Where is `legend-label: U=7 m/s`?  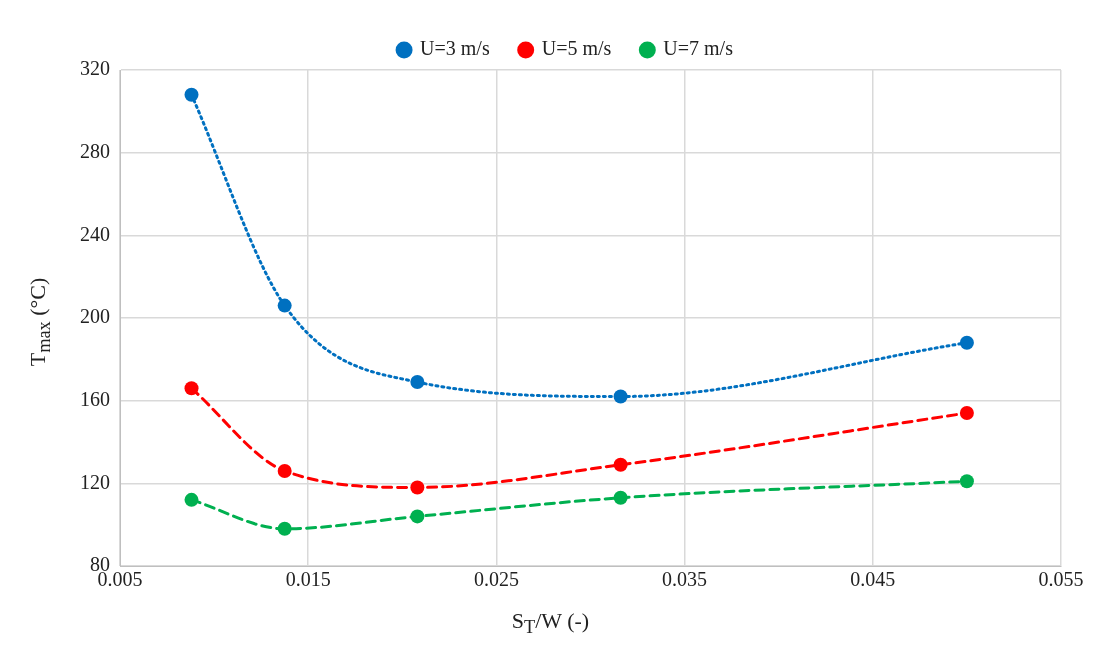 legend-label: U=7 m/s is located at coordinates (698, 48).